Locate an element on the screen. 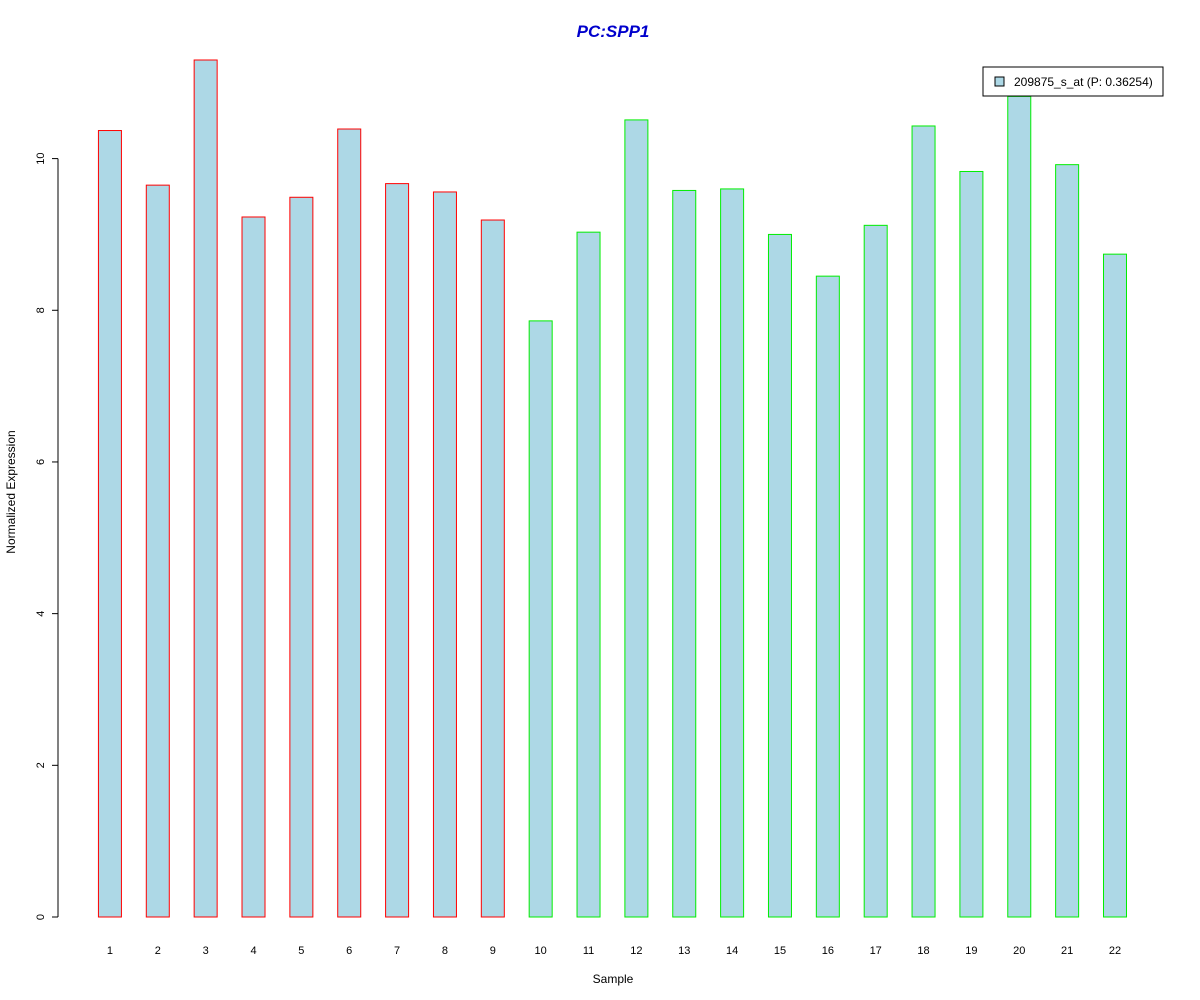 The image size is (1200, 1000). x-tick-label: 5 is located at coordinates (301, 951).